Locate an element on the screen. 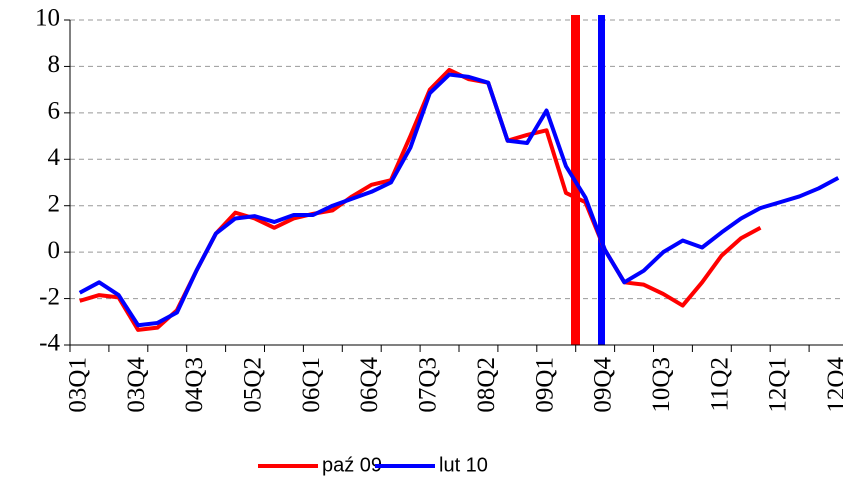 This screenshot has height=484, width=843. y-tick-label: -2 is located at coordinates (49, 296).